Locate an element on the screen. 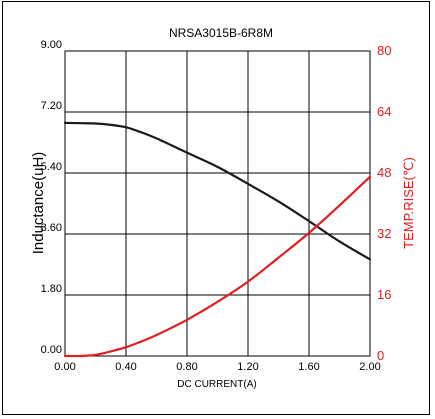 Image resolution: width=435 pixels, height=419 pixels. left-tick-label: 0.00 is located at coordinates (51, 350).